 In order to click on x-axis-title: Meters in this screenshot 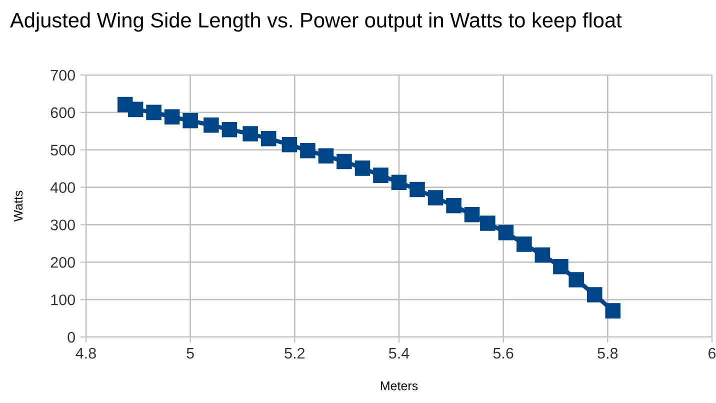, I will do `click(399, 386)`.